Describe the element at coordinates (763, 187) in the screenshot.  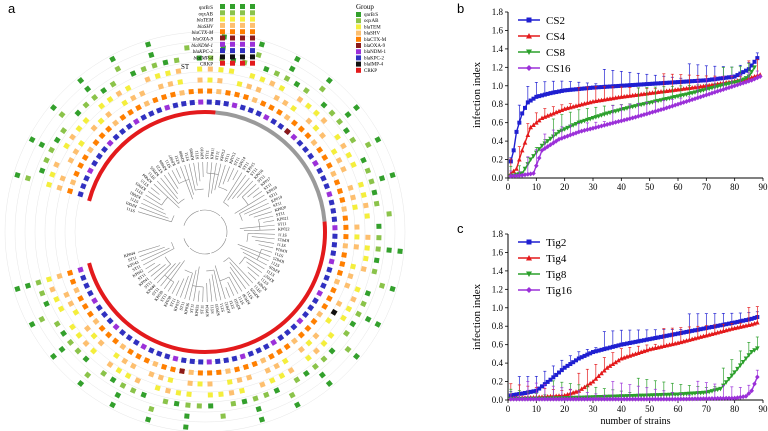
I see `x-tick-label: 90` at that location.